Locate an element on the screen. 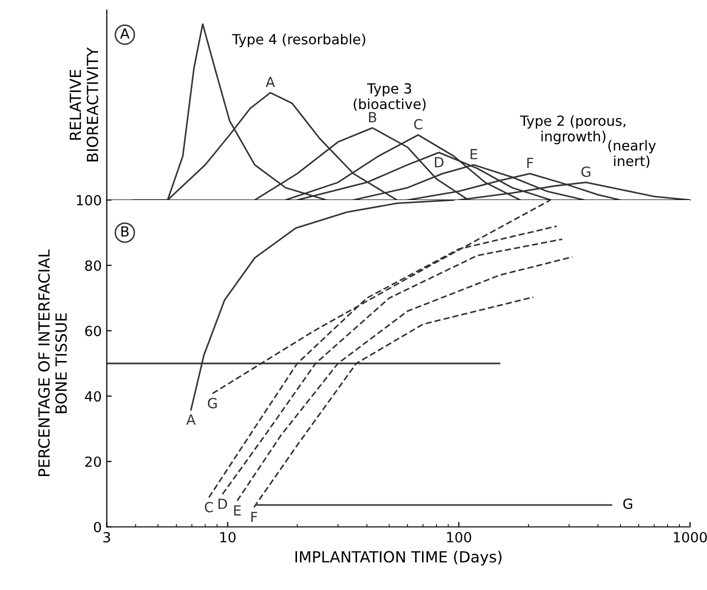 The height and width of the screenshot is (590, 707). annotation: A is located at coordinates (125, 33).